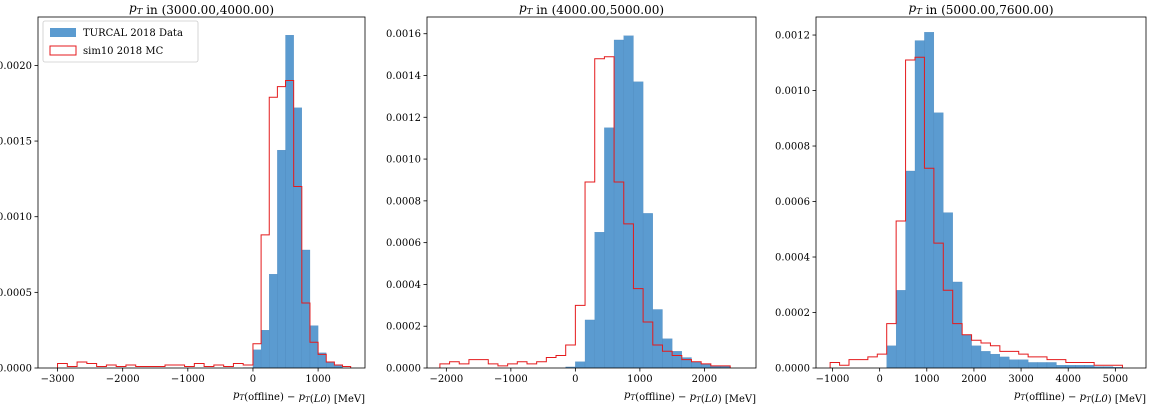  What do you see at coordinates (1067, 379) in the screenshot?
I see `x-tick-label: 4000` at bounding box center [1067, 379].